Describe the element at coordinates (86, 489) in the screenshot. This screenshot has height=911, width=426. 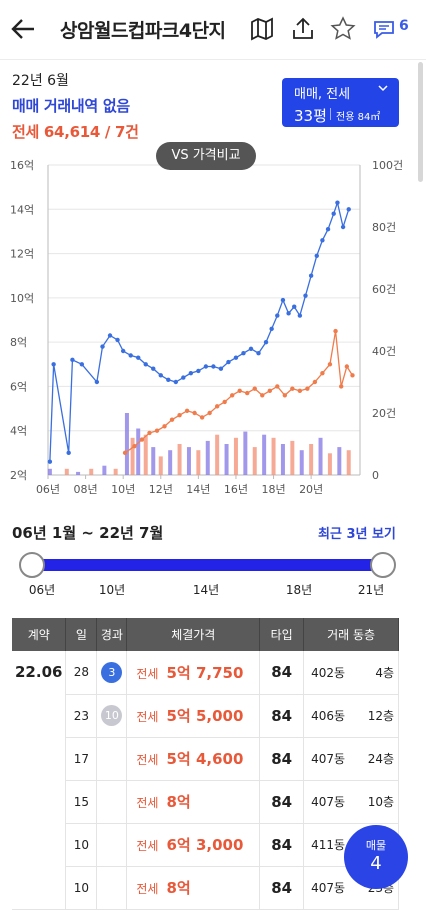
I see `x-tick-label: 08년` at that location.